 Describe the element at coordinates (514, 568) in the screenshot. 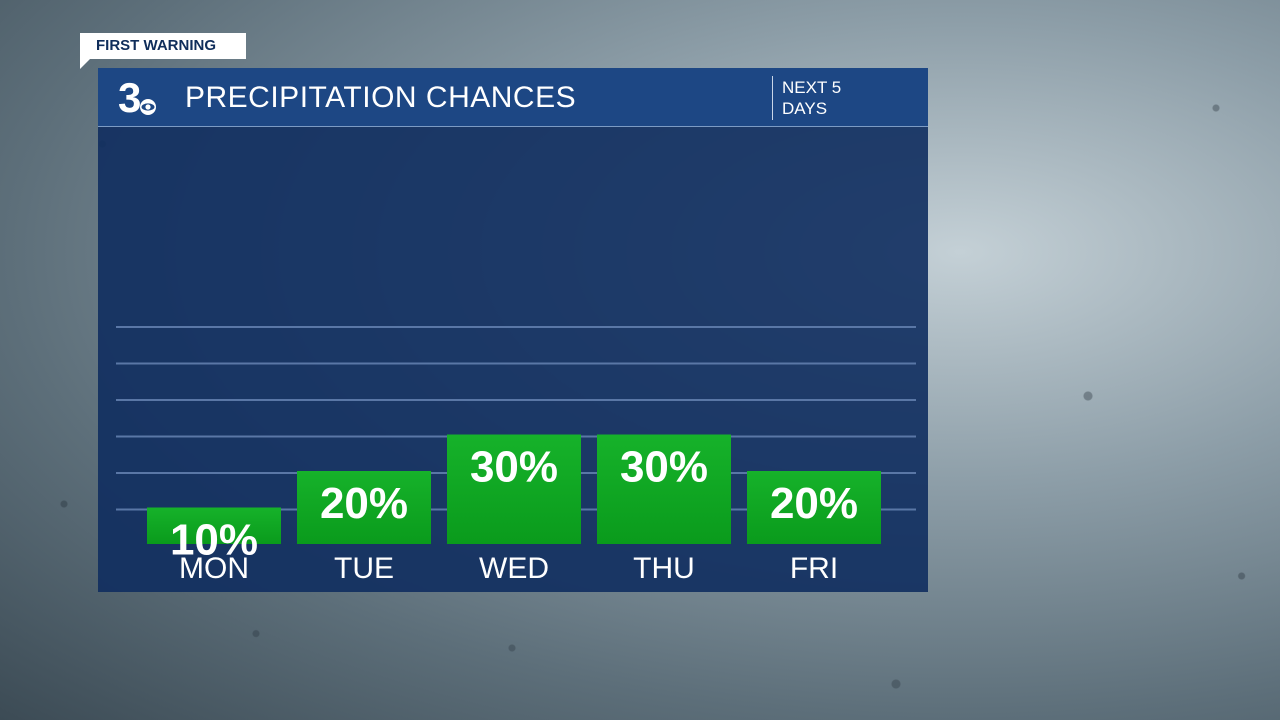

I see `category-label-wed: WED` at that location.